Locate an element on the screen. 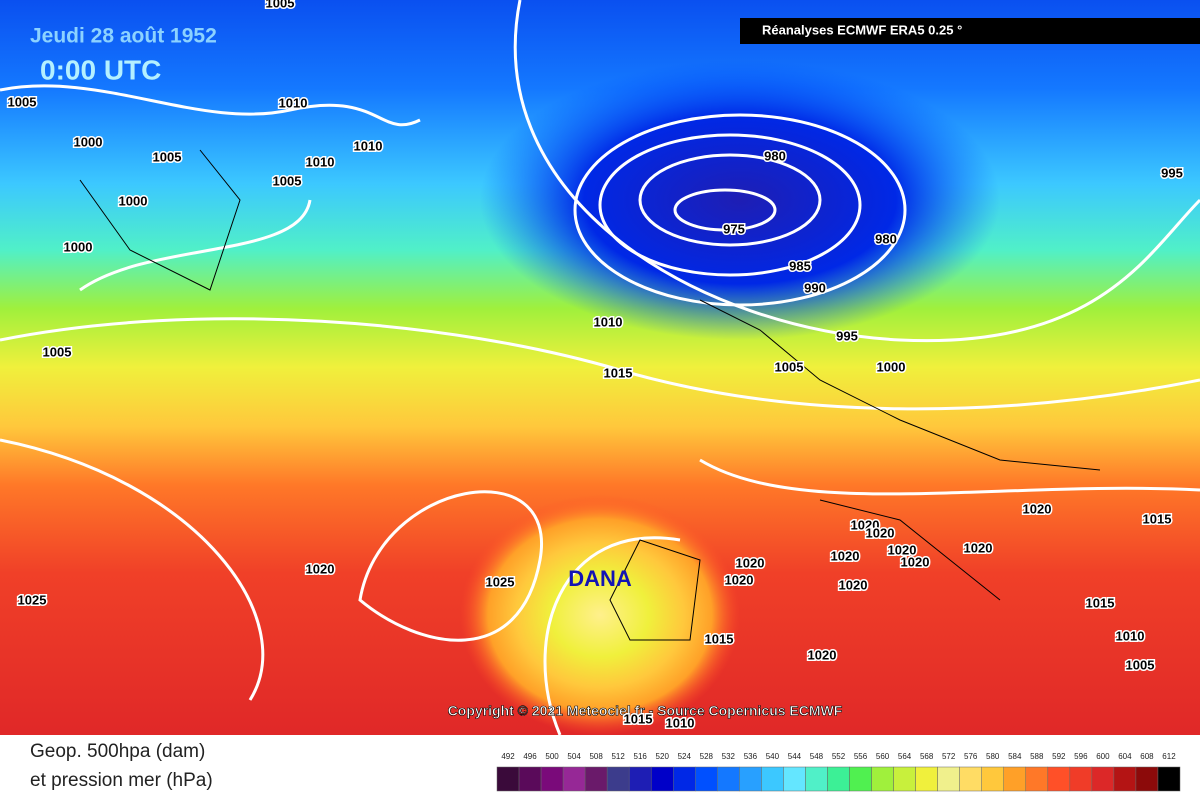 The height and width of the screenshot is (804, 1200). legend-value: 516 is located at coordinates (641, 756).